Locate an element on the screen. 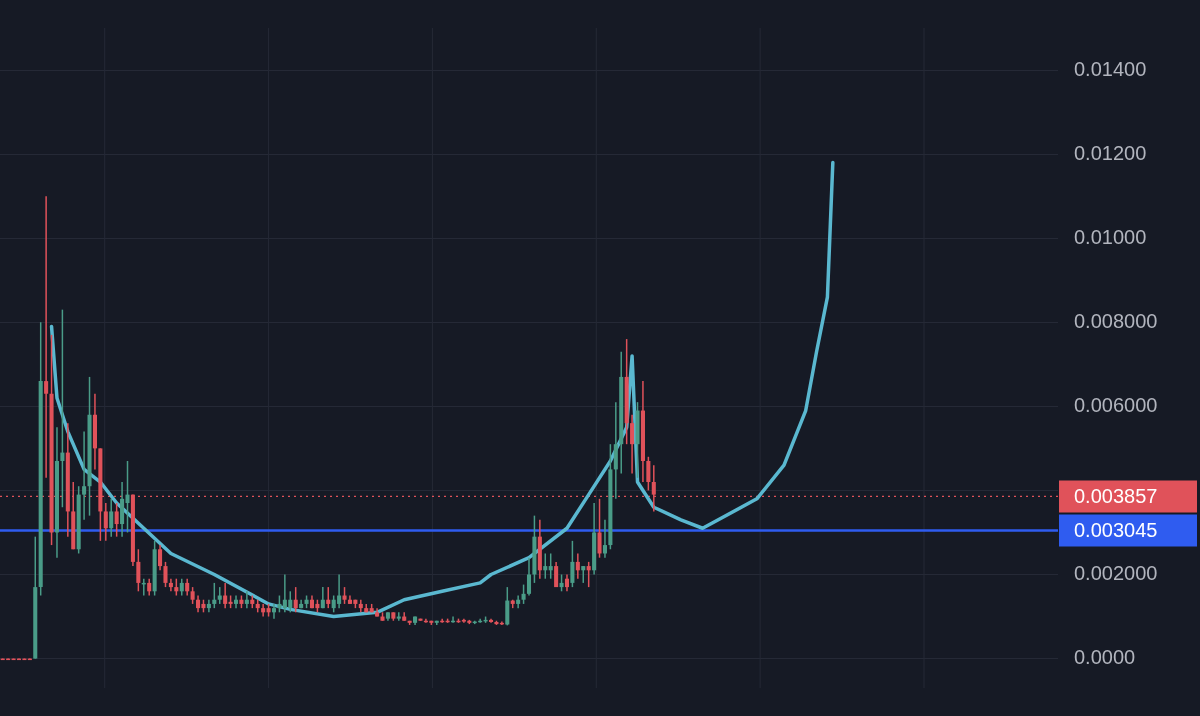  y-tick-label: 0.01200 is located at coordinates (1110, 152).